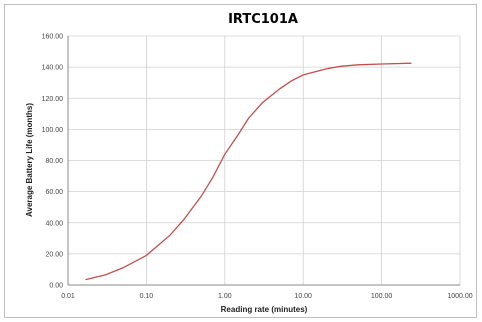  I want to click on x-tick-label: 0.01, so click(68, 296).